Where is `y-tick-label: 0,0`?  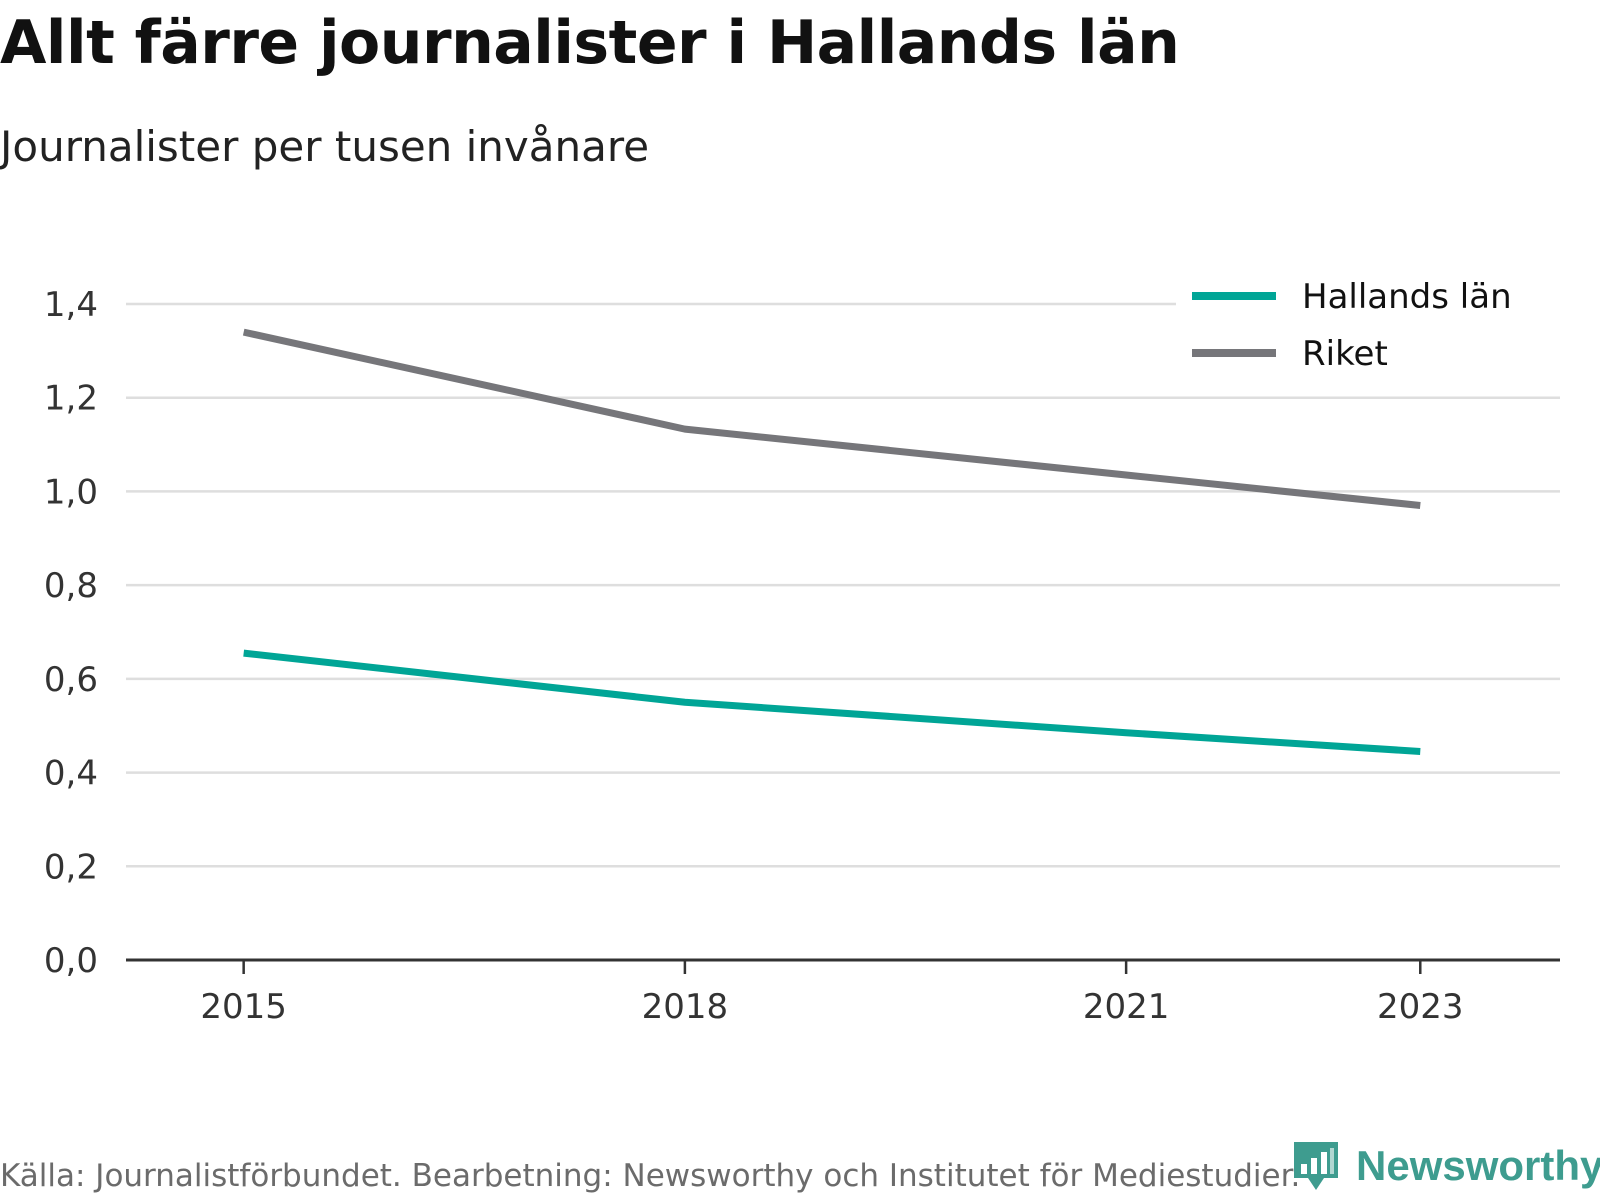 y-tick-label: 0,0 is located at coordinates (71, 961).